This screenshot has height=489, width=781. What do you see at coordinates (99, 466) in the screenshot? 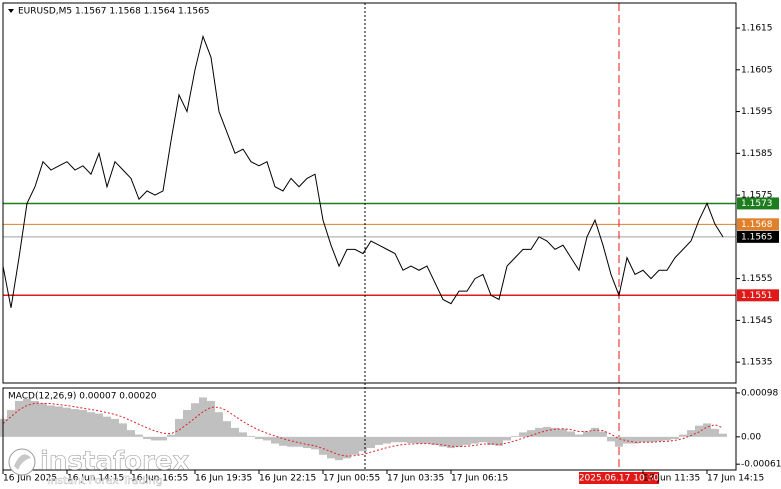
I see `watermark: instaforex Instant Forex Trading` at bounding box center [99, 466].